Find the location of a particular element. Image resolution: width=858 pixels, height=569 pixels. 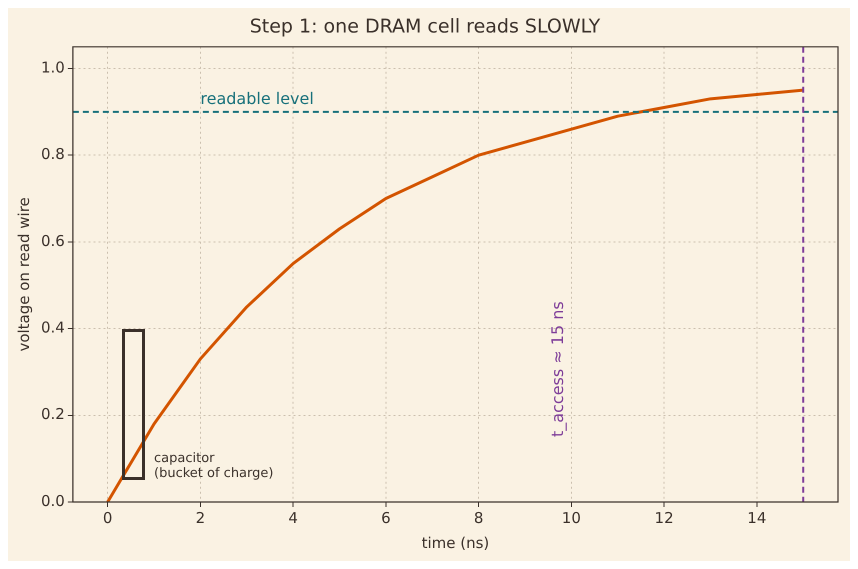

x-tick-label: 4 is located at coordinates (293, 517).